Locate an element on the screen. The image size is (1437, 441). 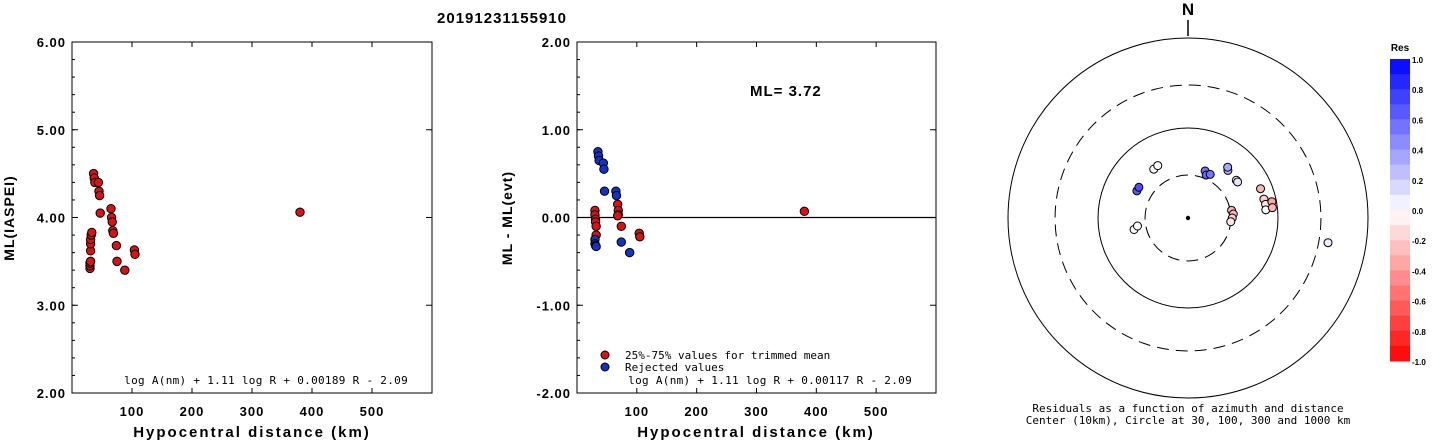
y-tick-label: -1.00 is located at coordinates (553, 305).